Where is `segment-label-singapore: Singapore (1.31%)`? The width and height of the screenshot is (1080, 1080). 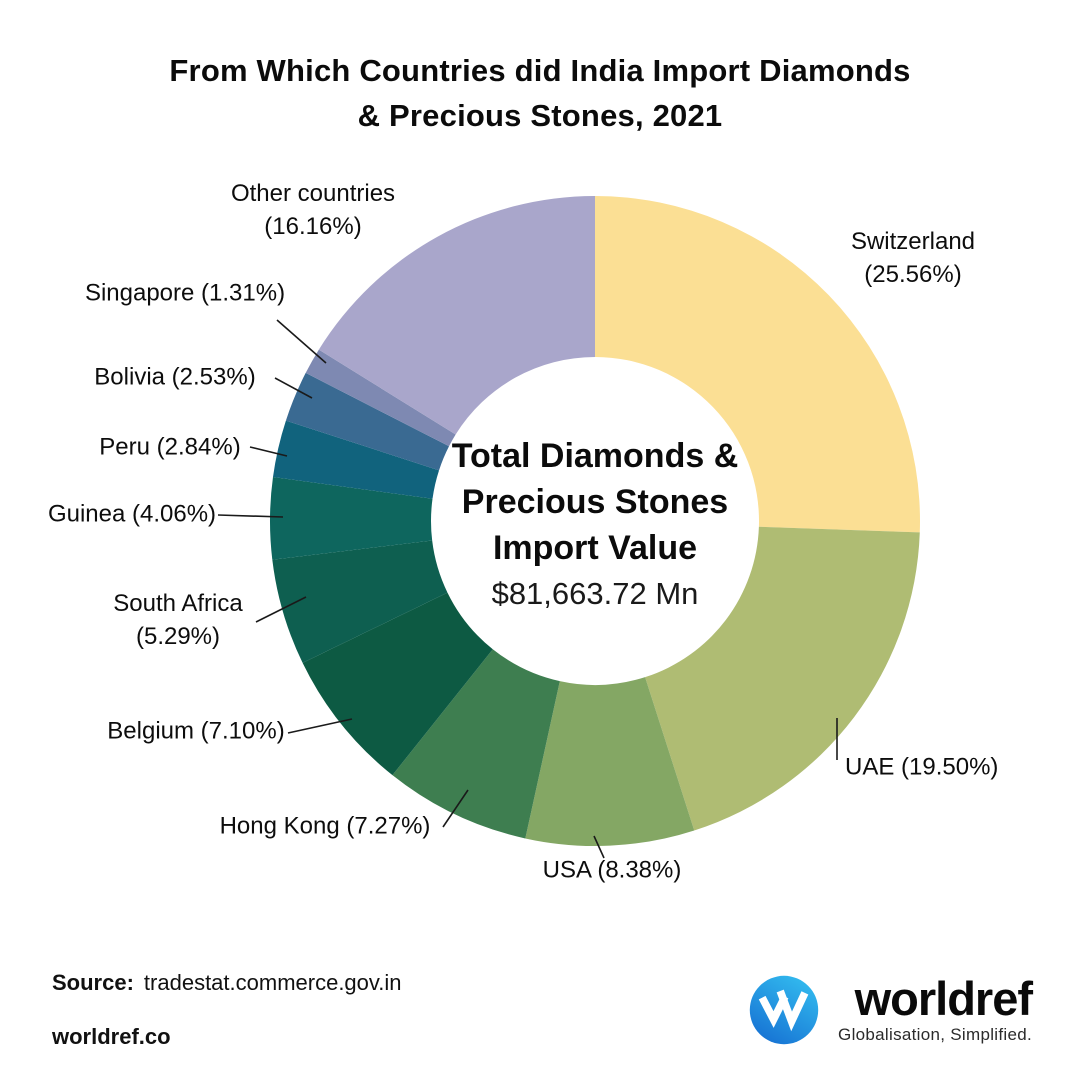
segment-label-singapore: Singapore (1.31%) is located at coordinates (185, 293).